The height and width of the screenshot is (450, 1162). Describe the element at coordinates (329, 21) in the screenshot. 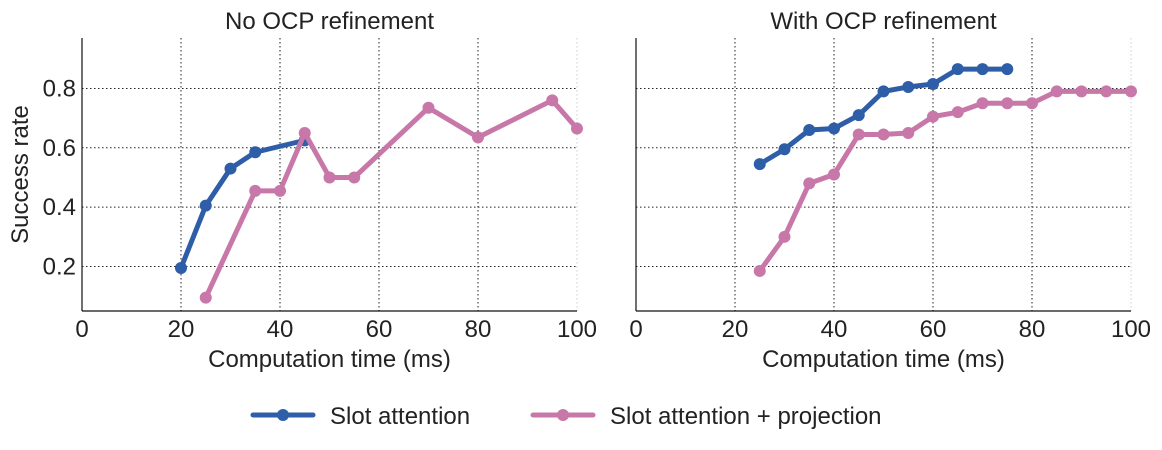

I see `chart-title: No OCP refinement` at that location.